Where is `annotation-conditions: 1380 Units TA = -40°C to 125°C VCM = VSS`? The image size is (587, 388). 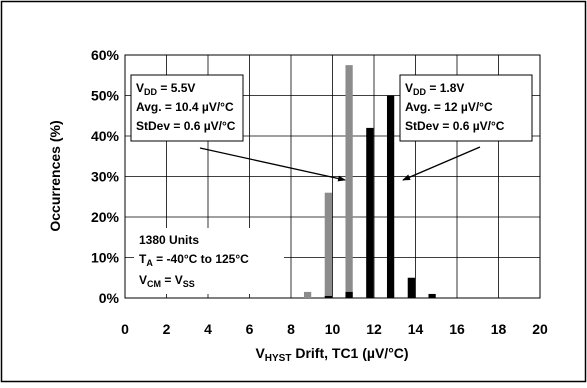 annotation-conditions: 1380 Units TA = -40°C to 125°C VCM = VSS is located at coordinates (209, 261).